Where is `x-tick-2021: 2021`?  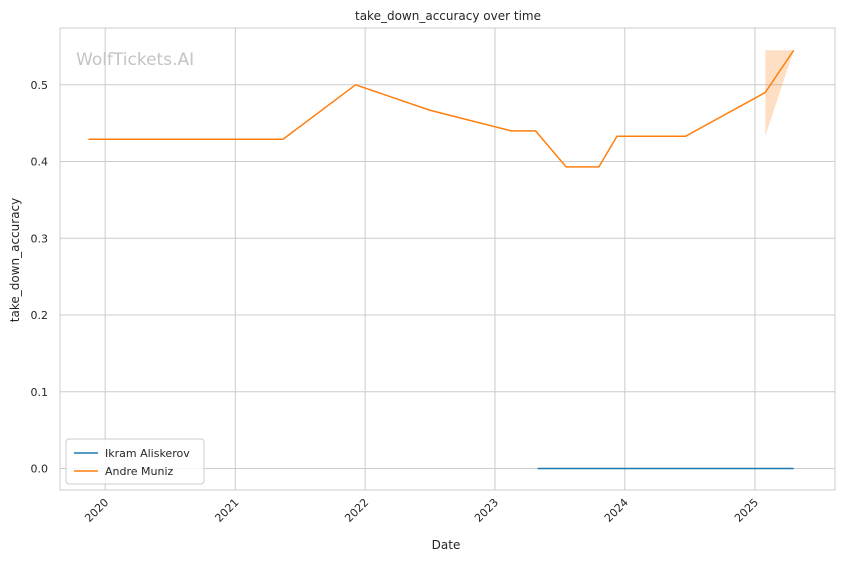 x-tick-2021: 2021 is located at coordinates (226, 510).